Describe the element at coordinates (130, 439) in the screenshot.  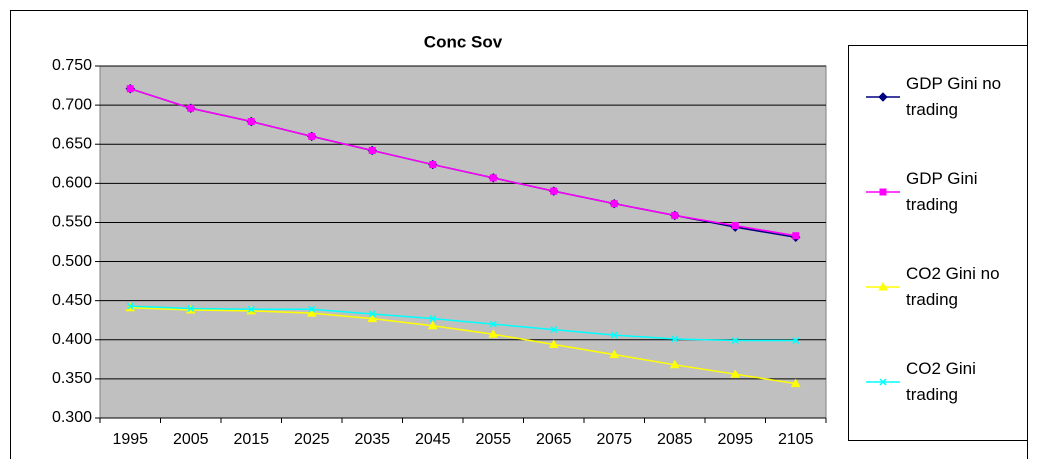
I see `x-tick-label: 1995` at that location.